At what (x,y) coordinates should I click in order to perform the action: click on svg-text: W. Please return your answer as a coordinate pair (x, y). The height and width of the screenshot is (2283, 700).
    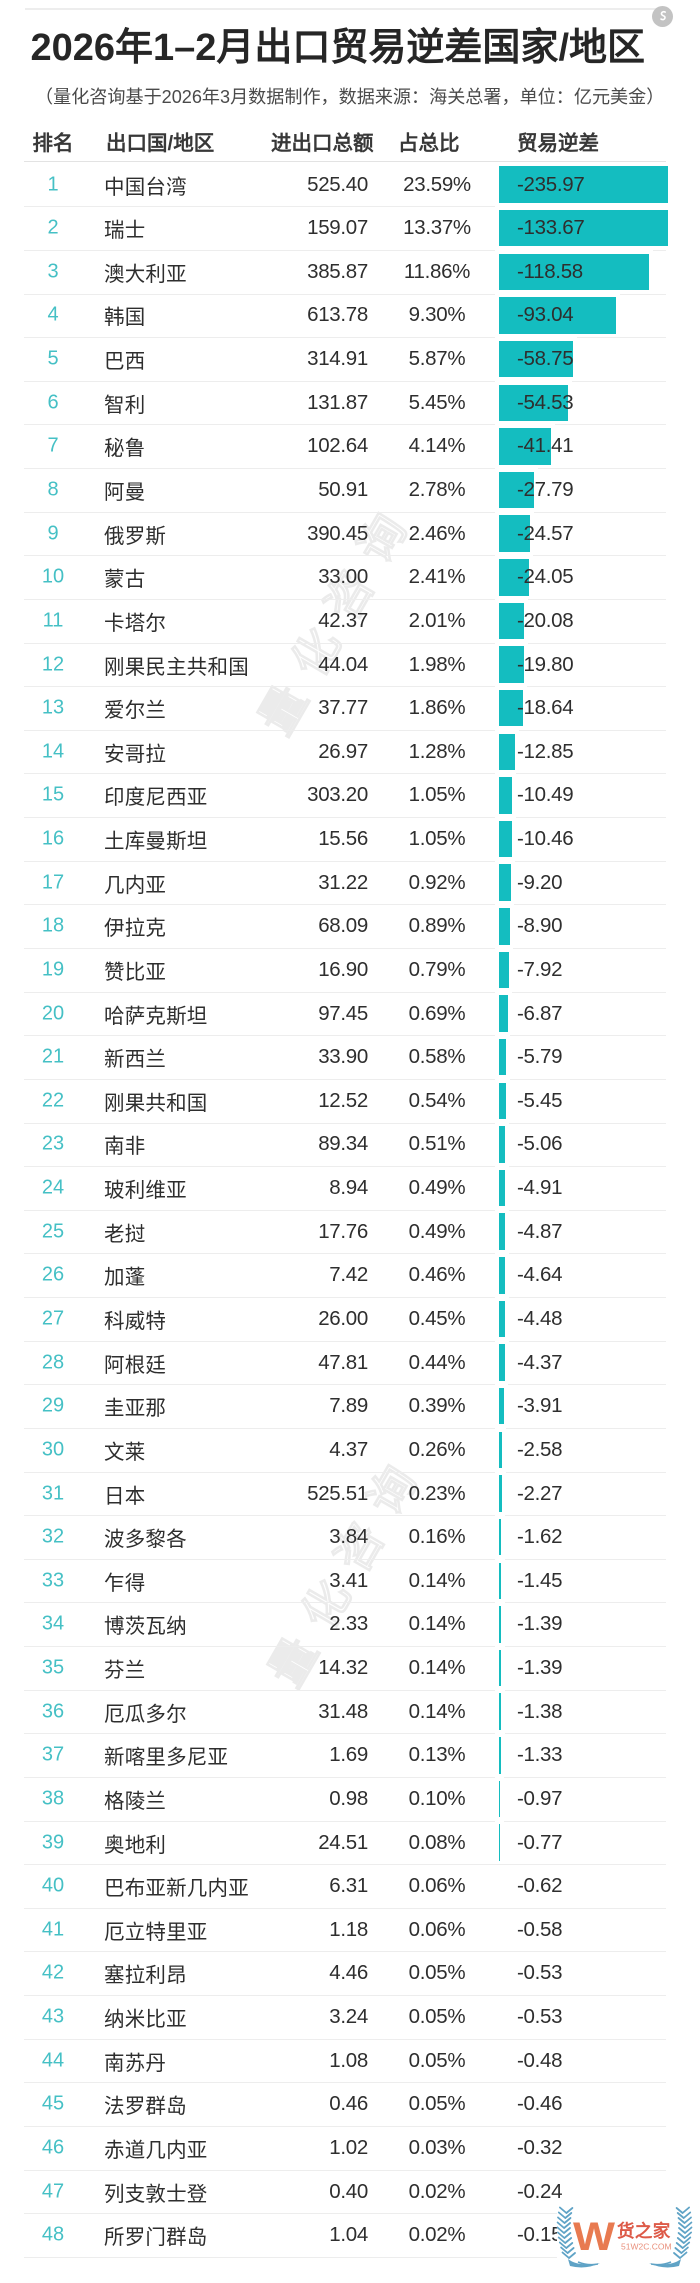
    Looking at the image, I should click on (594, 2237).